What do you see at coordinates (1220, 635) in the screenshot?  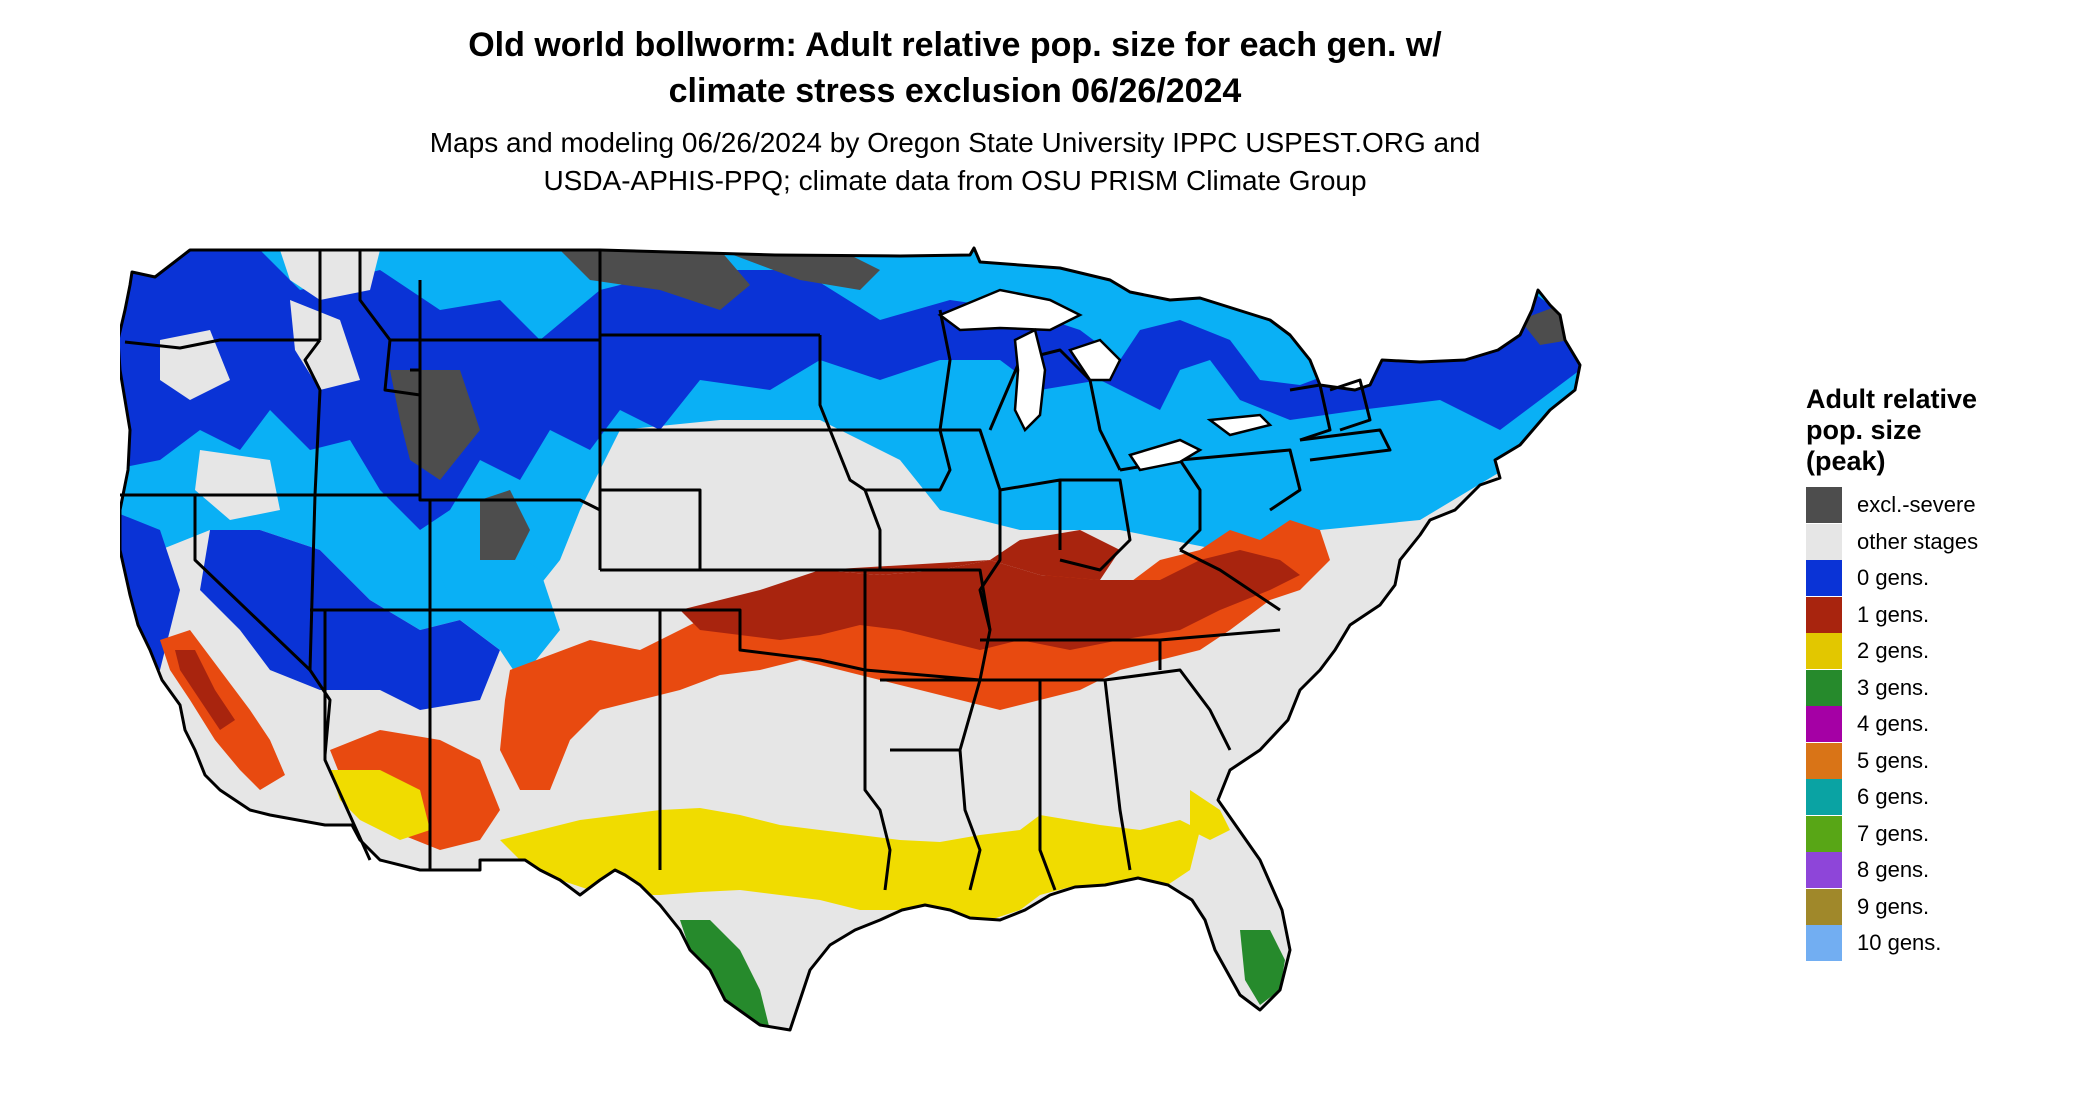 I see `nc-va` at bounding box center [1220, 635].